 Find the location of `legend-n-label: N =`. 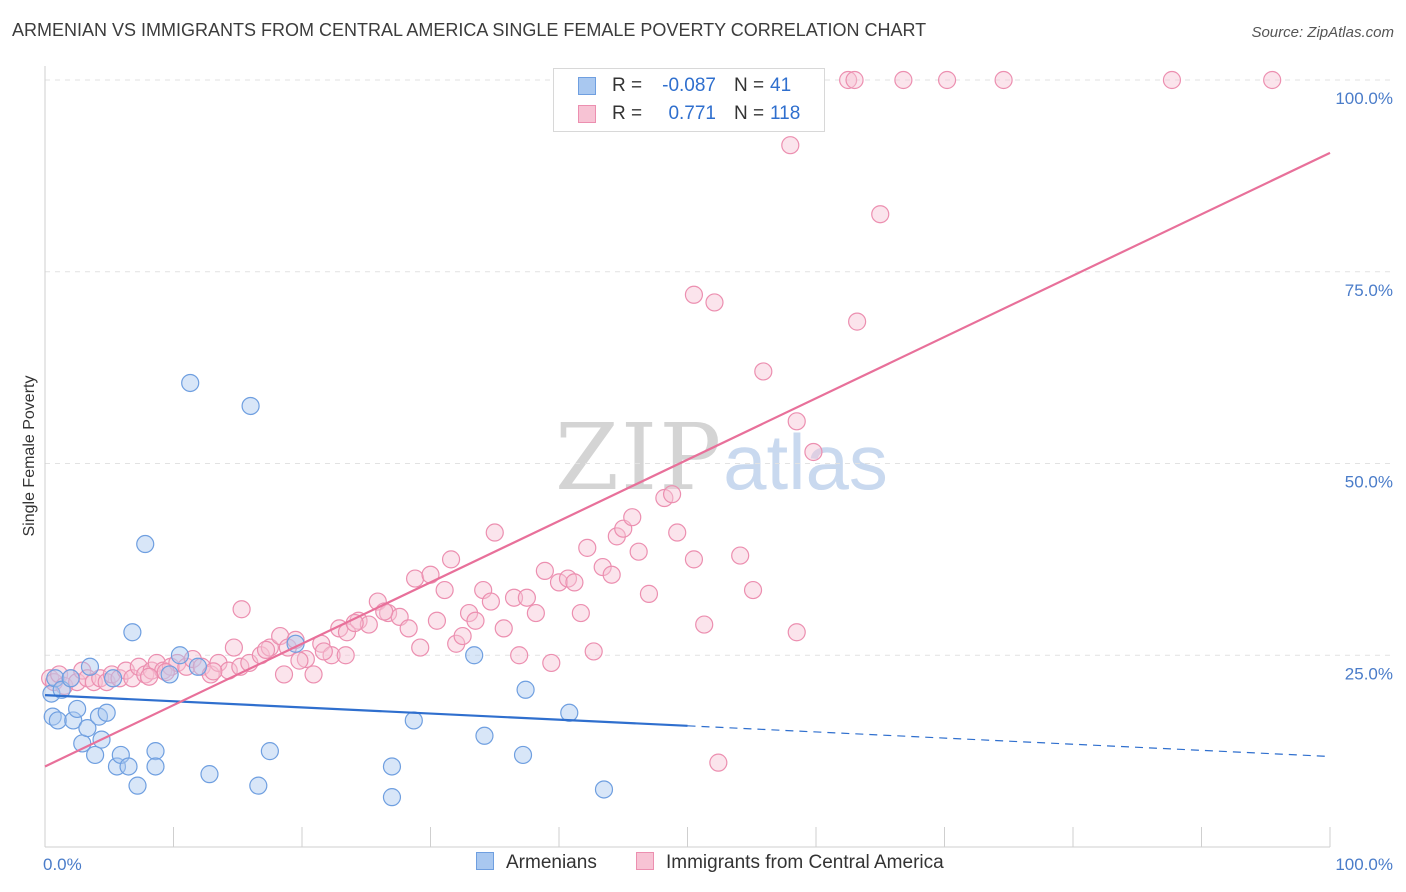

legend-n-label: N = is located at coordinates (749, 113).